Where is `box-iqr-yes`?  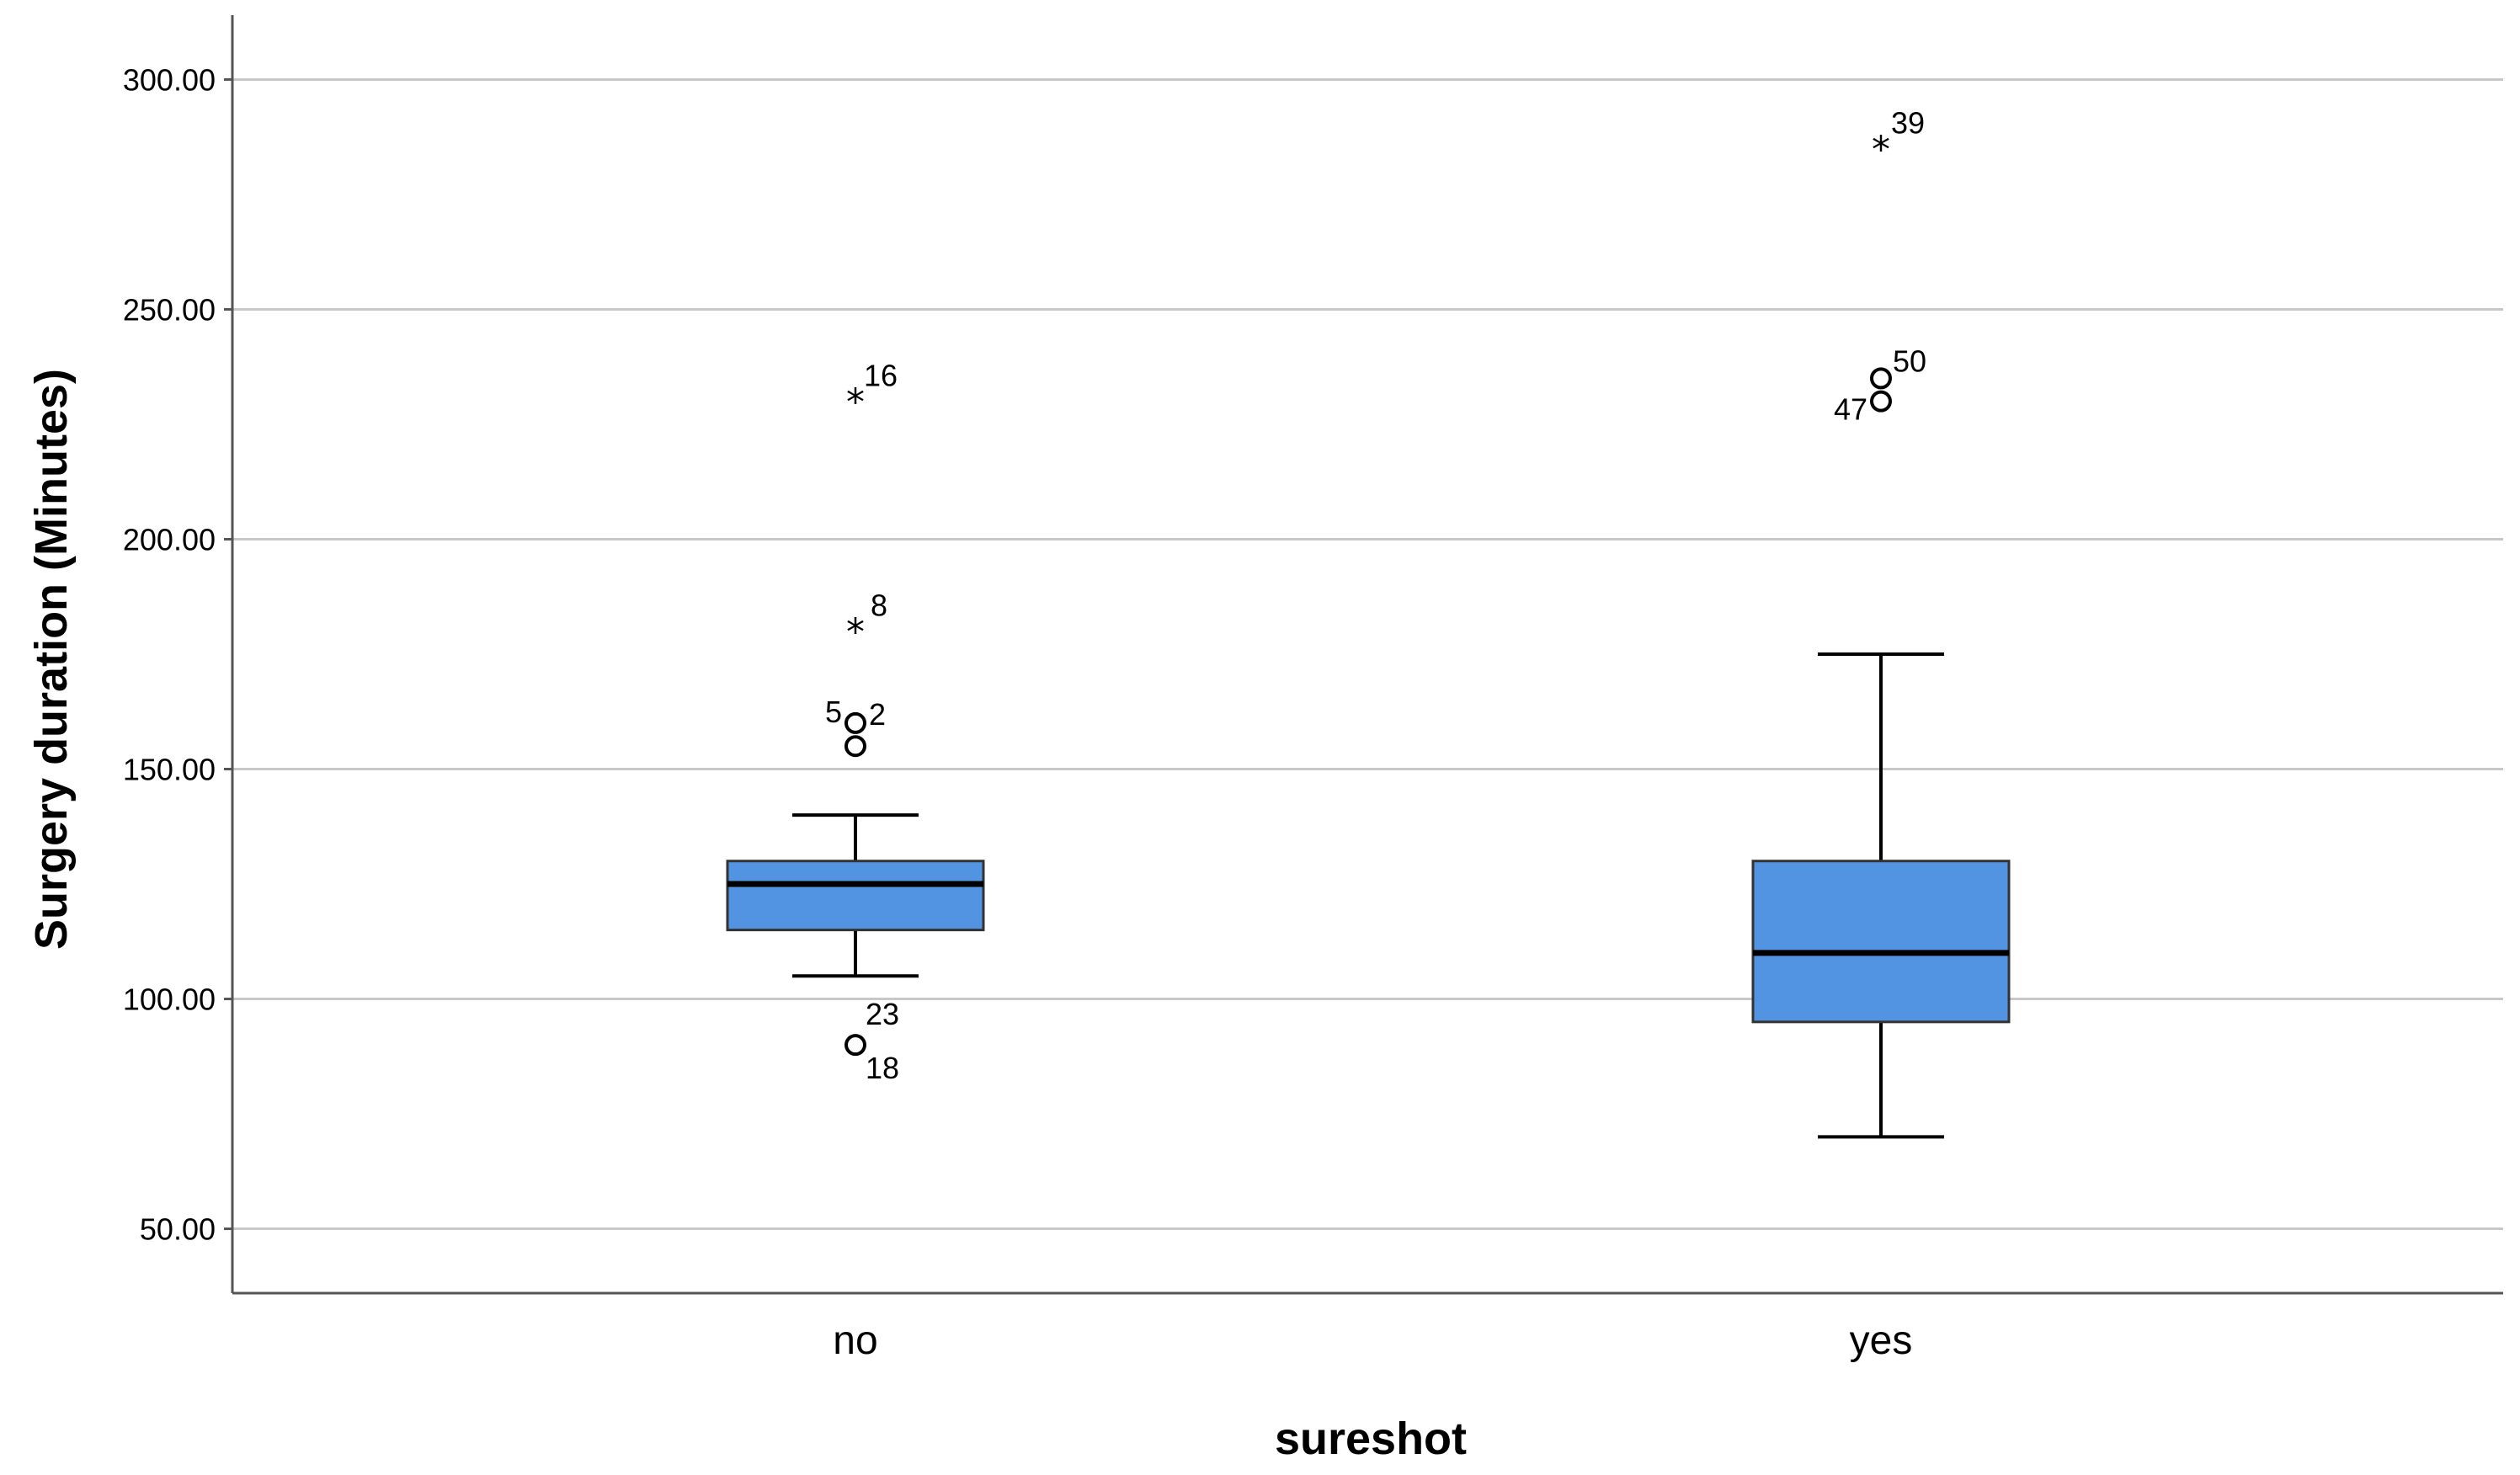
box-iqr-yes is located at coordinates (1881, 942).